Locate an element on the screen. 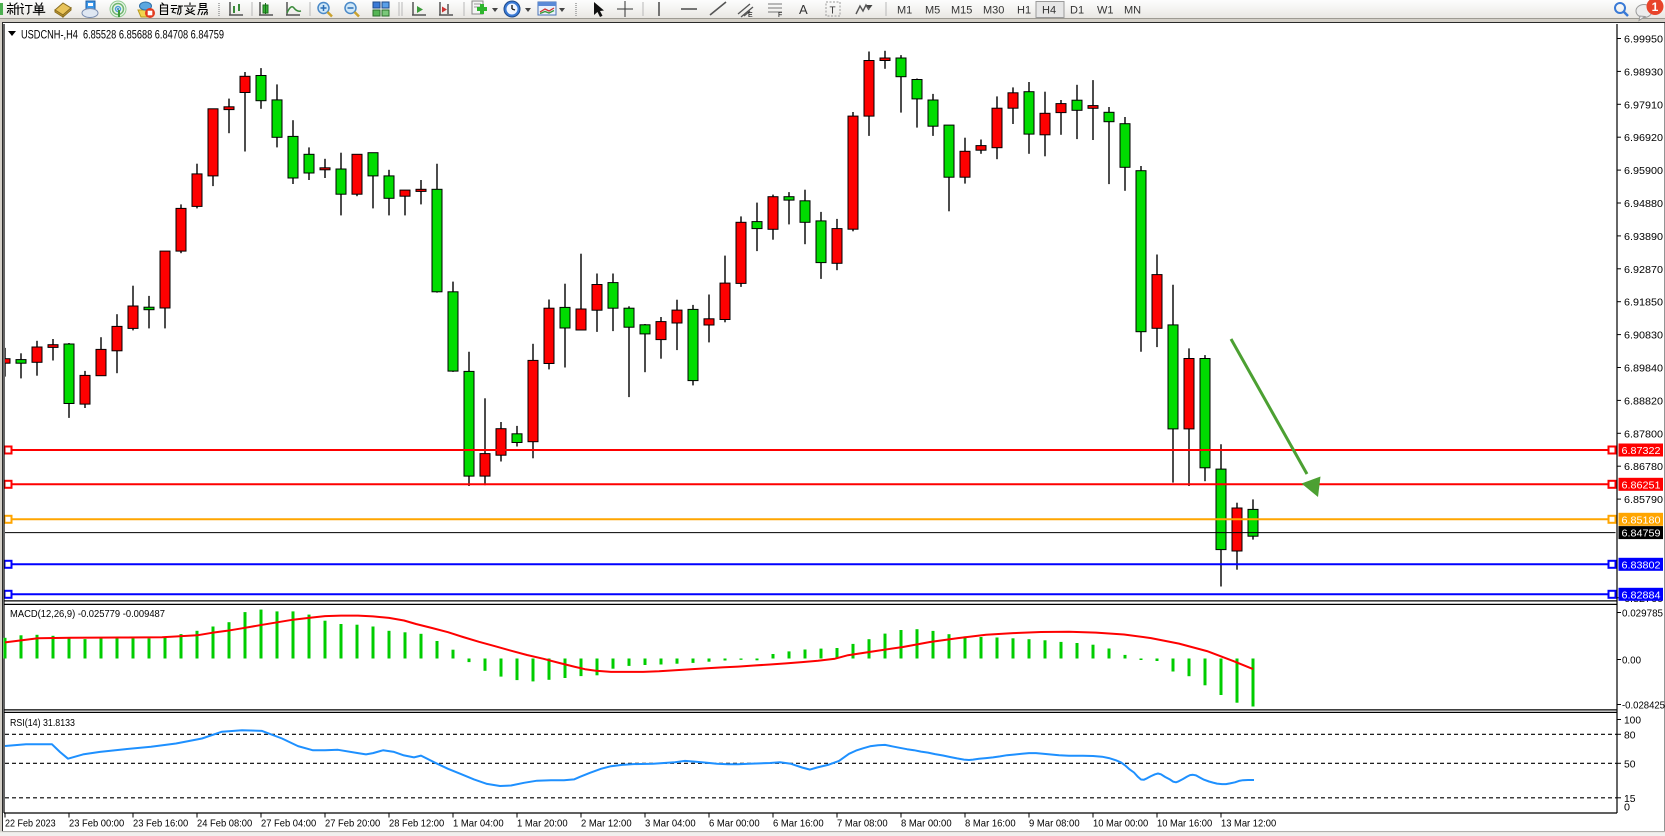 The image size is (1665, 836). svg-text: 6.96920 is located at coordinates (1643, 138).